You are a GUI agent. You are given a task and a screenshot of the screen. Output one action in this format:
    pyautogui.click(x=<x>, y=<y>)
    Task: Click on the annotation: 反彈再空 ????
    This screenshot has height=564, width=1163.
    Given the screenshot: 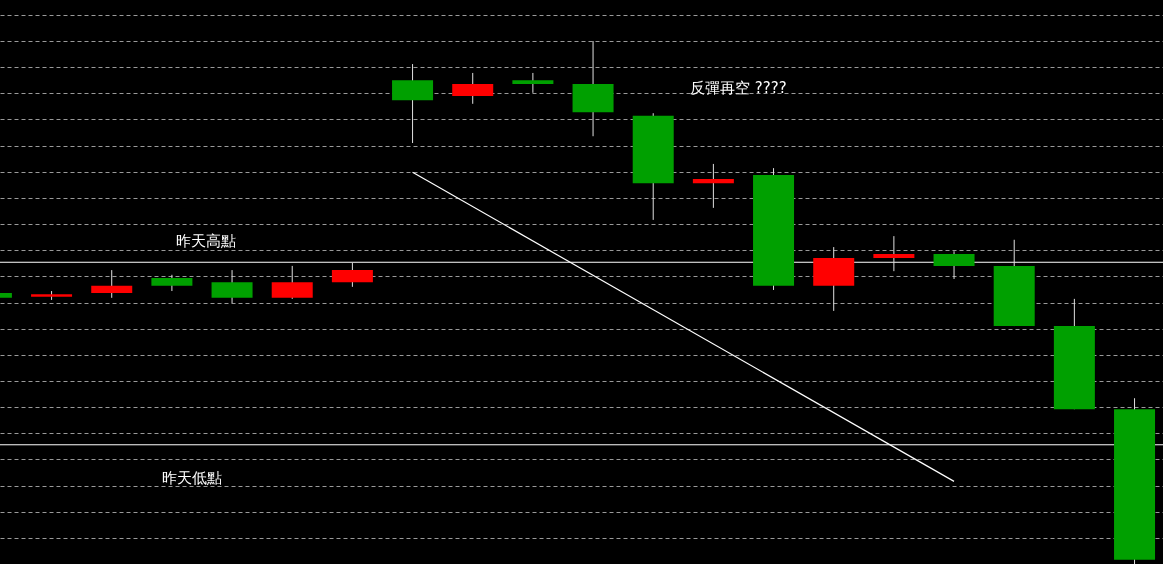 What is the action you would take?
    pyautogui.click(x=738, y=88)
    